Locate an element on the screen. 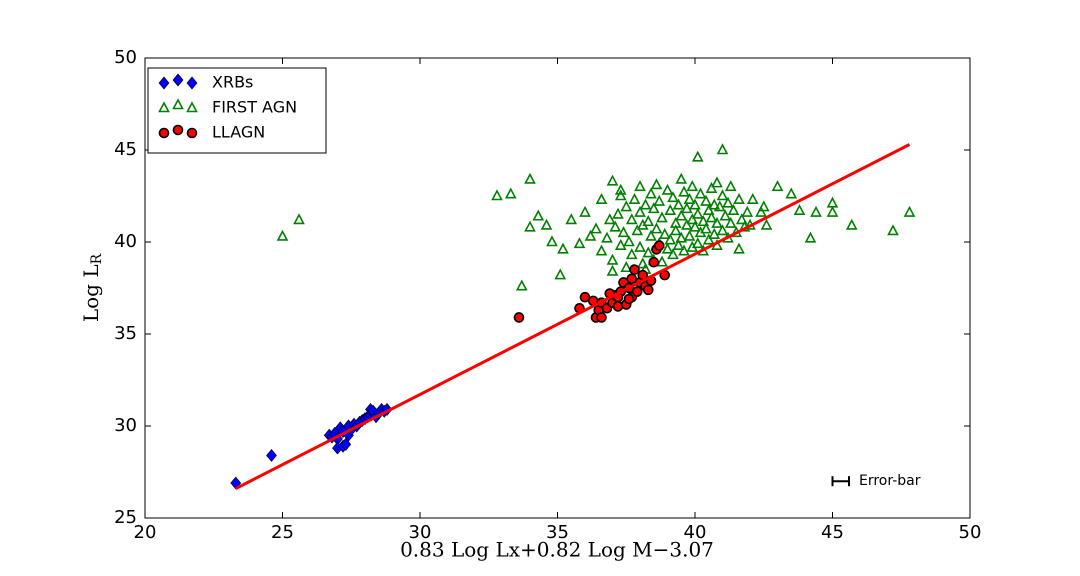  y-tick-label: 45 is located at coordinates (125, 149).